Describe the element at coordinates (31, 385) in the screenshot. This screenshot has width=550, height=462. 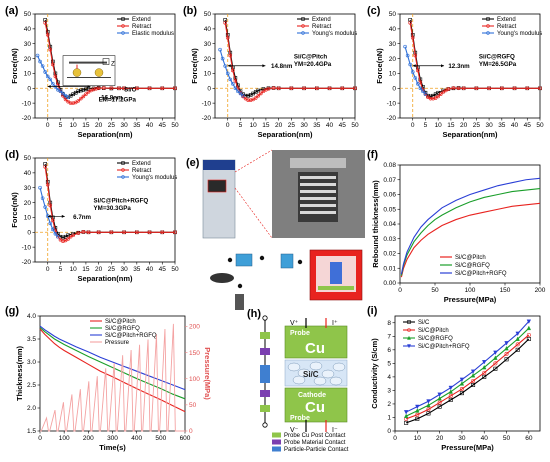
I see `y-tick-label: 2.5` at that location.